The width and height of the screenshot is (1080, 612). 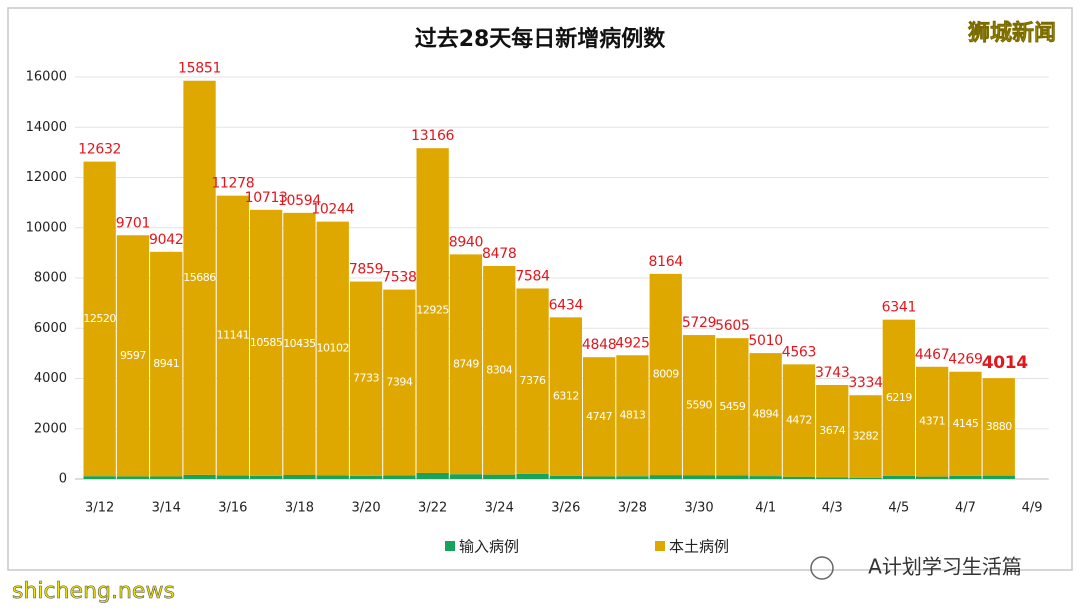 I want to click on total-label: 15851, so click(x=199, y=69).